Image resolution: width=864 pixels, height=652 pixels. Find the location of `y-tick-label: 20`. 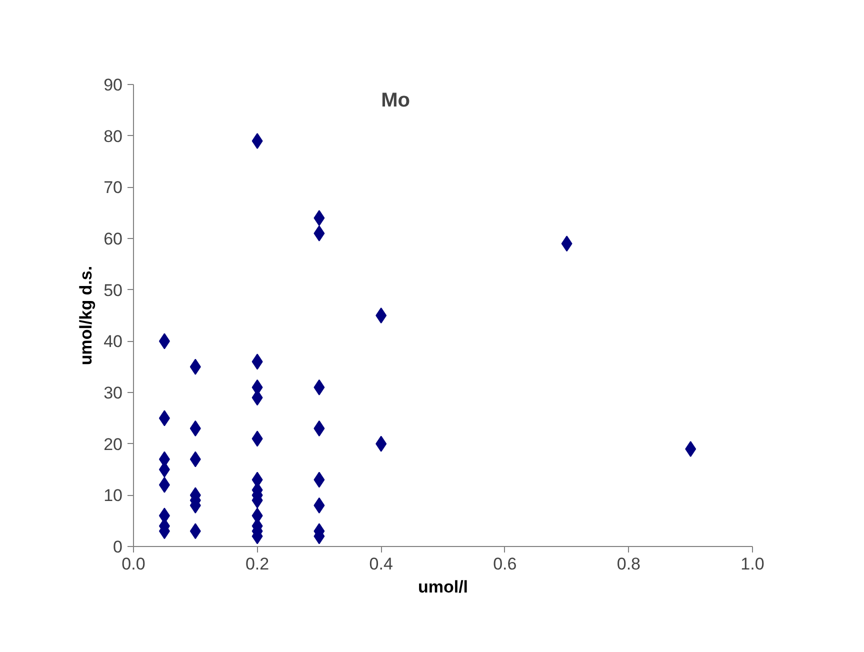

y-tick-label: 20 is located at coordinates (113, 444).